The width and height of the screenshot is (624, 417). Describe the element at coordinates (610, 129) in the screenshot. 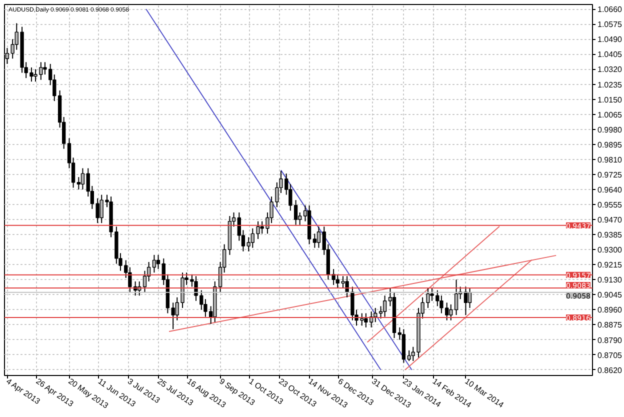

I see `y-tick-label: 0.9980` at that location.